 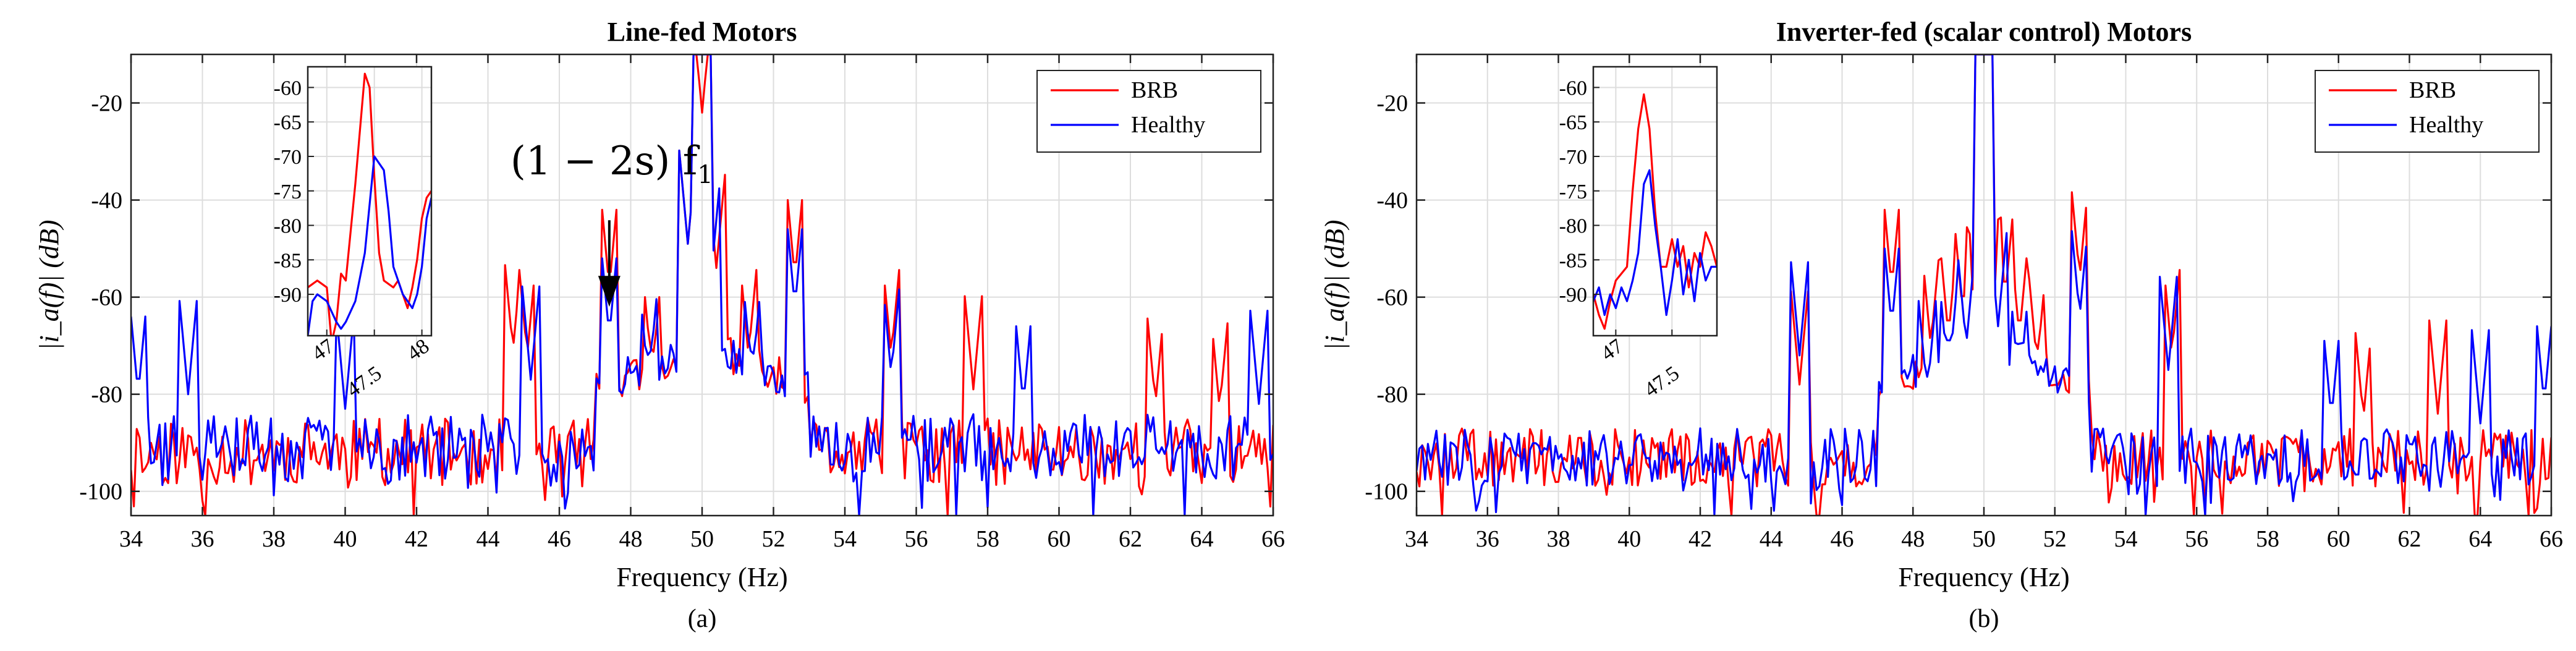 What do you see at coordinates (1662, 381) in the screenshot?
I see `inset-x-tick-label: 47.5` at bounding box center [1662, 381].